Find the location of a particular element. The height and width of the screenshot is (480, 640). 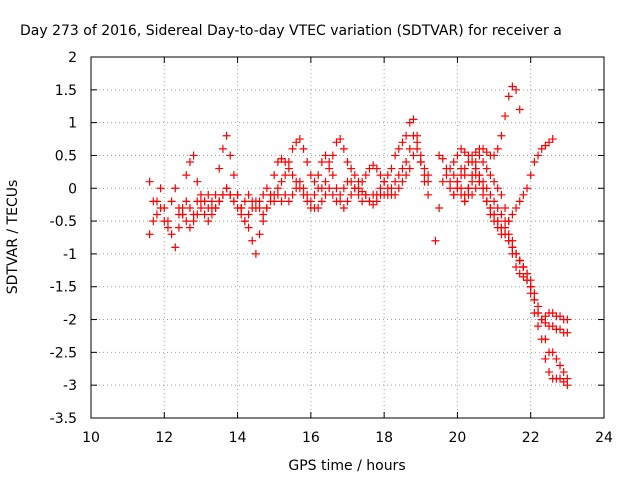

x-tick-label: 24 is located at coordinates (604, 438).